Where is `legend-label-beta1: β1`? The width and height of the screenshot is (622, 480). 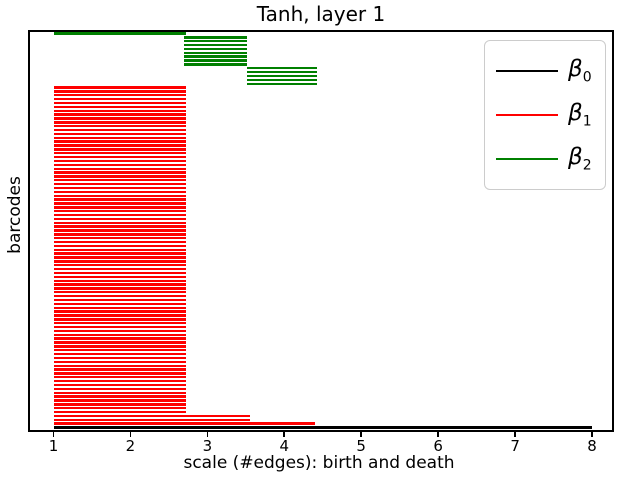
legend-label-beta1: β1 is located at coordinates (580, 114).